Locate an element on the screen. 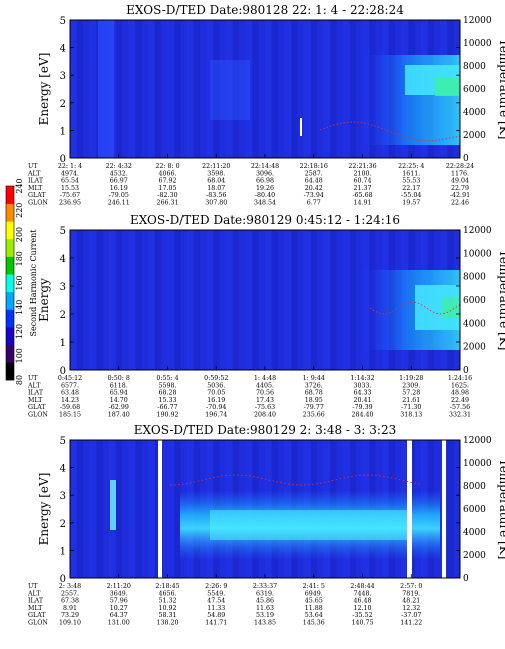  orbit-table-cell: -83.56 is located at coordinates (216, 195).